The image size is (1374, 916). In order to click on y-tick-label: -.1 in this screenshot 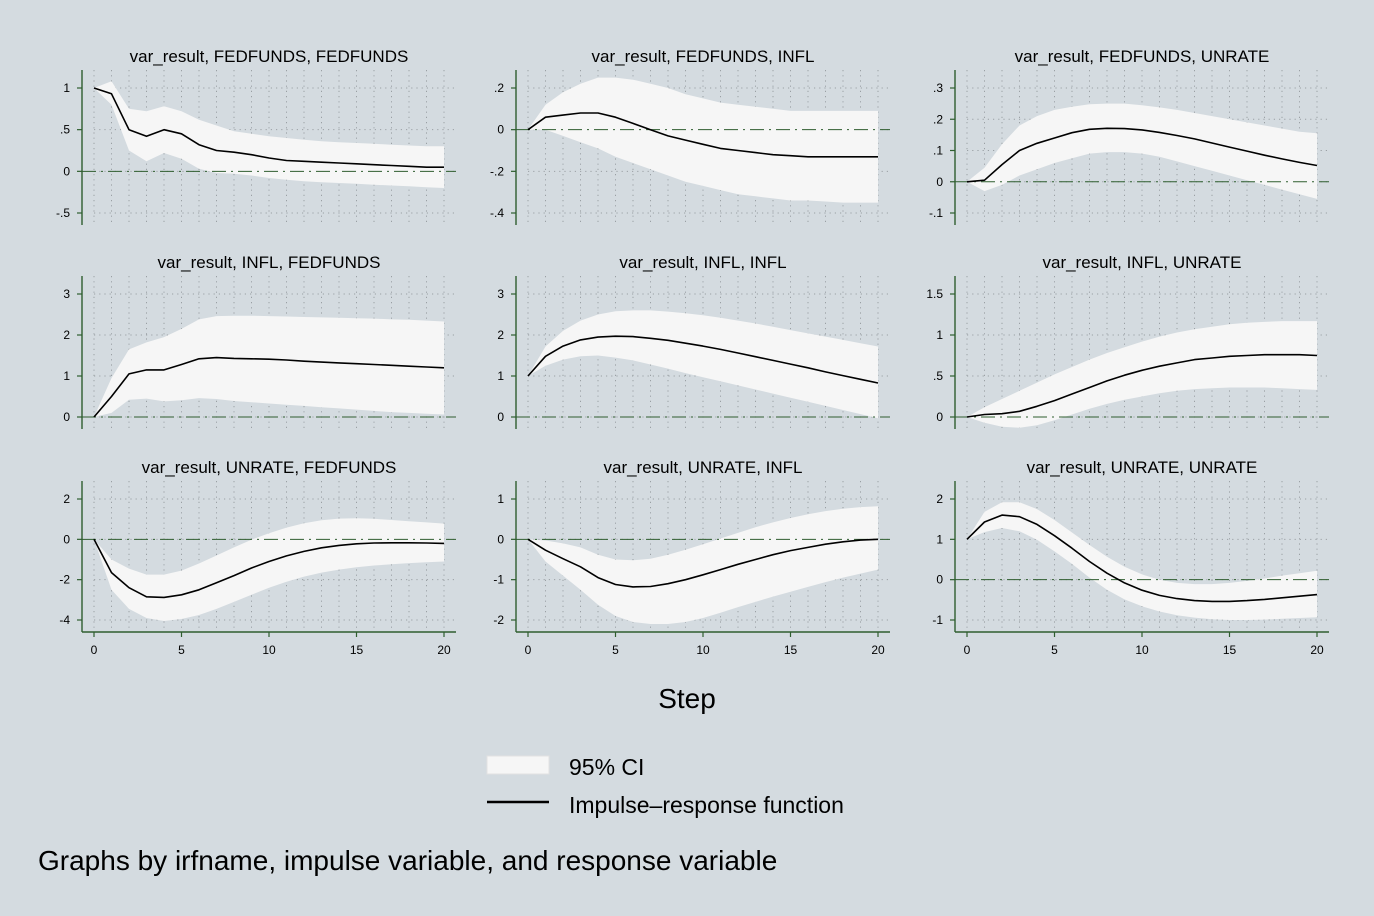, I will do `click(936, 213)`.